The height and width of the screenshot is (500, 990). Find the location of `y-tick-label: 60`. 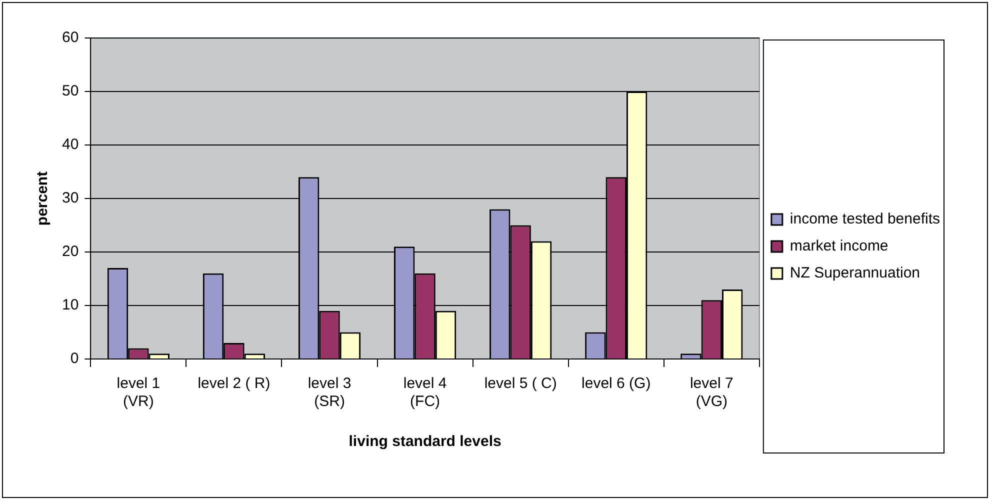

y-tick-label: 60 is located at coordinates (70, 37).